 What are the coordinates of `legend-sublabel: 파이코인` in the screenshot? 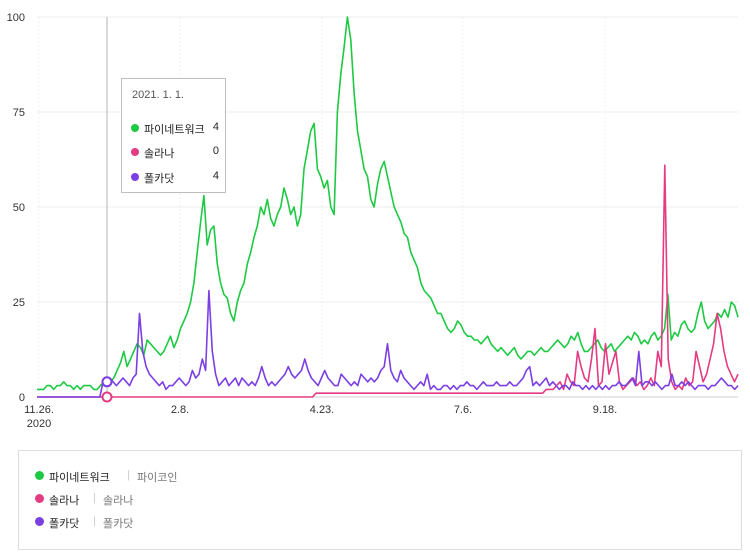 It's located at (157, 478).